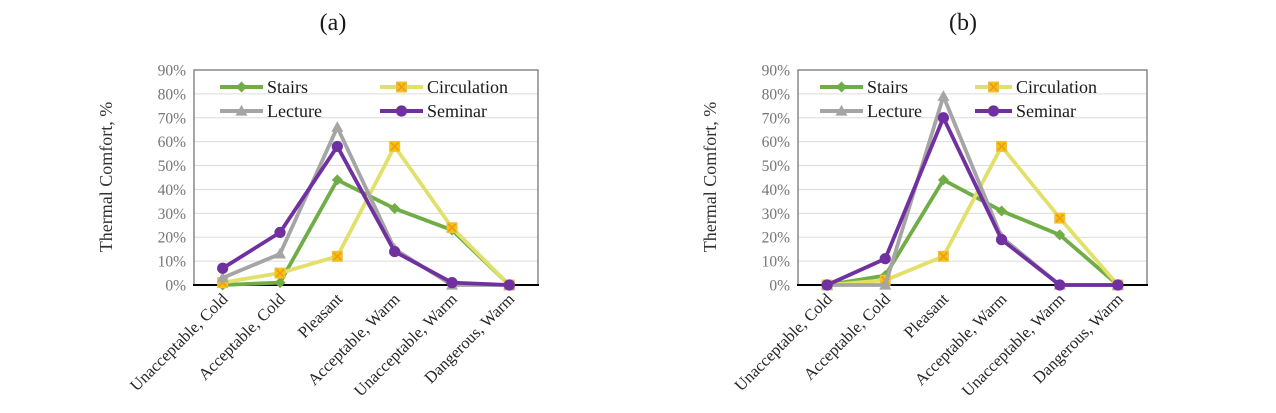 The height and width of the screenshot is (413, 1276). I want to click on chart-a-title: (a), so click(333, 23).